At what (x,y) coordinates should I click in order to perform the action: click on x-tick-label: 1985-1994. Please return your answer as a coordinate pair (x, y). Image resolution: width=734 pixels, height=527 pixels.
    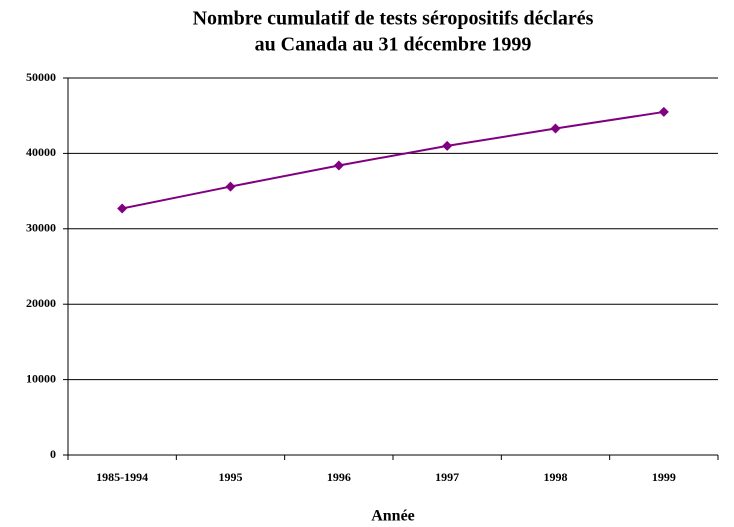
    Looking at the image, I should click on (122, 477).